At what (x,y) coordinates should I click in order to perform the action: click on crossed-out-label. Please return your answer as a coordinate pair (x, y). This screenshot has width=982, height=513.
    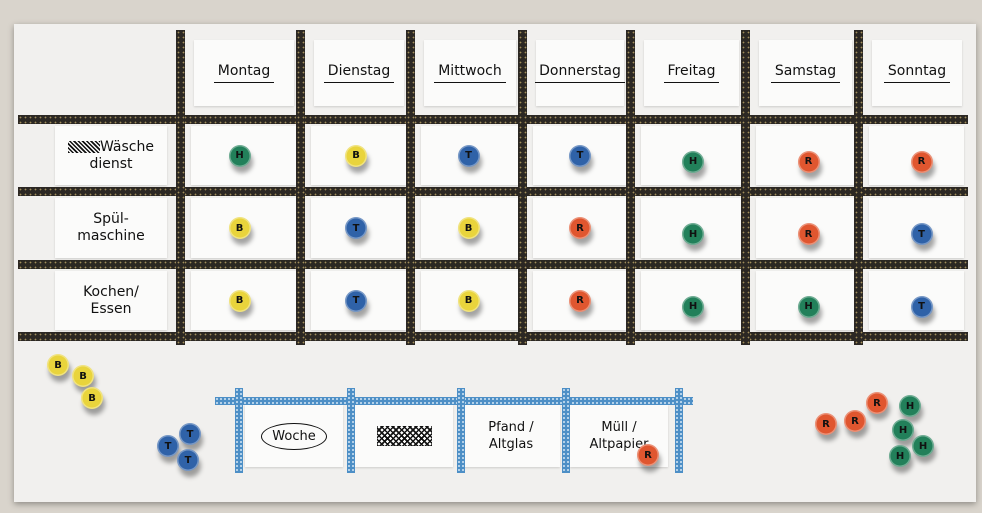
    Looking at the image, I should click on (404, 436).